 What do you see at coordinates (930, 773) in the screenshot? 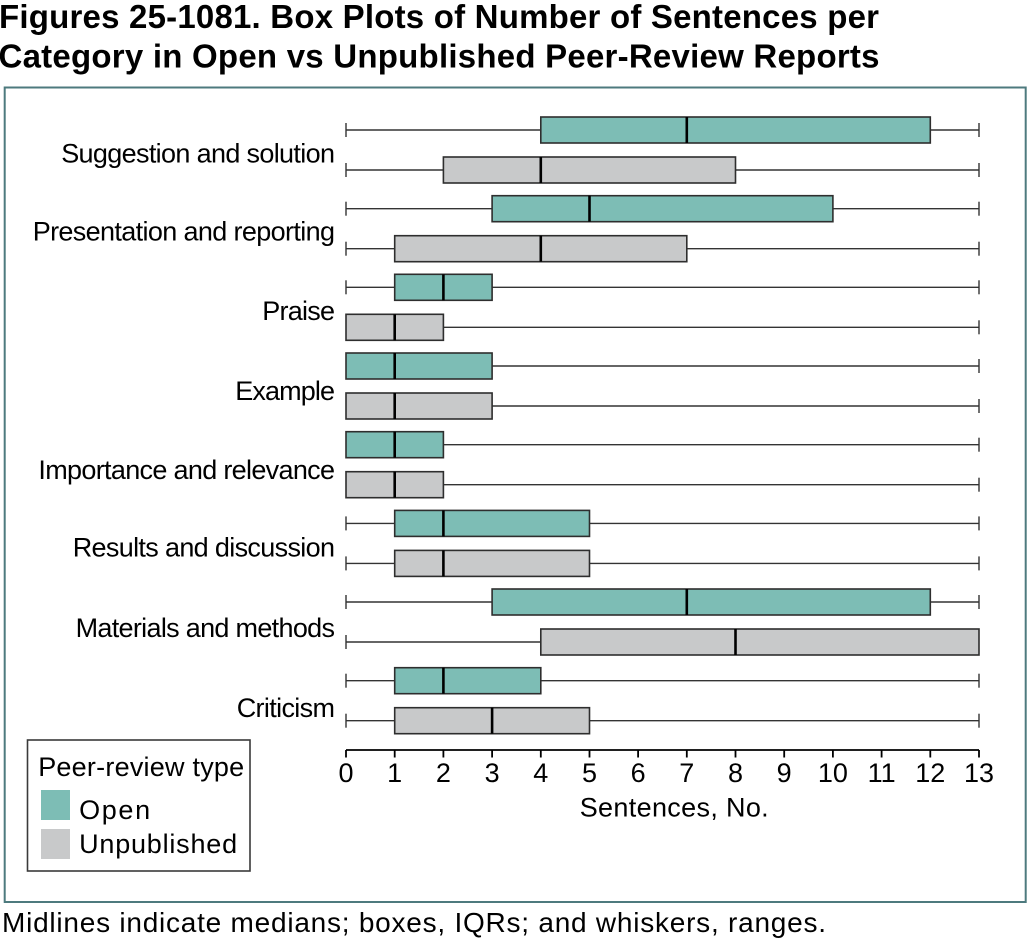
I see `svg-text: 12` at bounding box center [930, 773].